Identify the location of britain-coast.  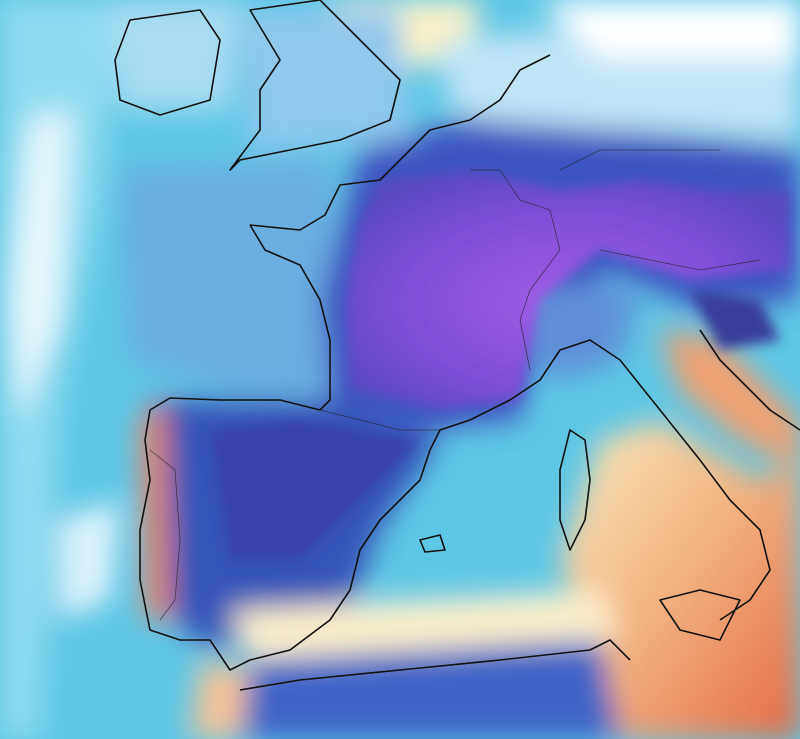
(315, 85).